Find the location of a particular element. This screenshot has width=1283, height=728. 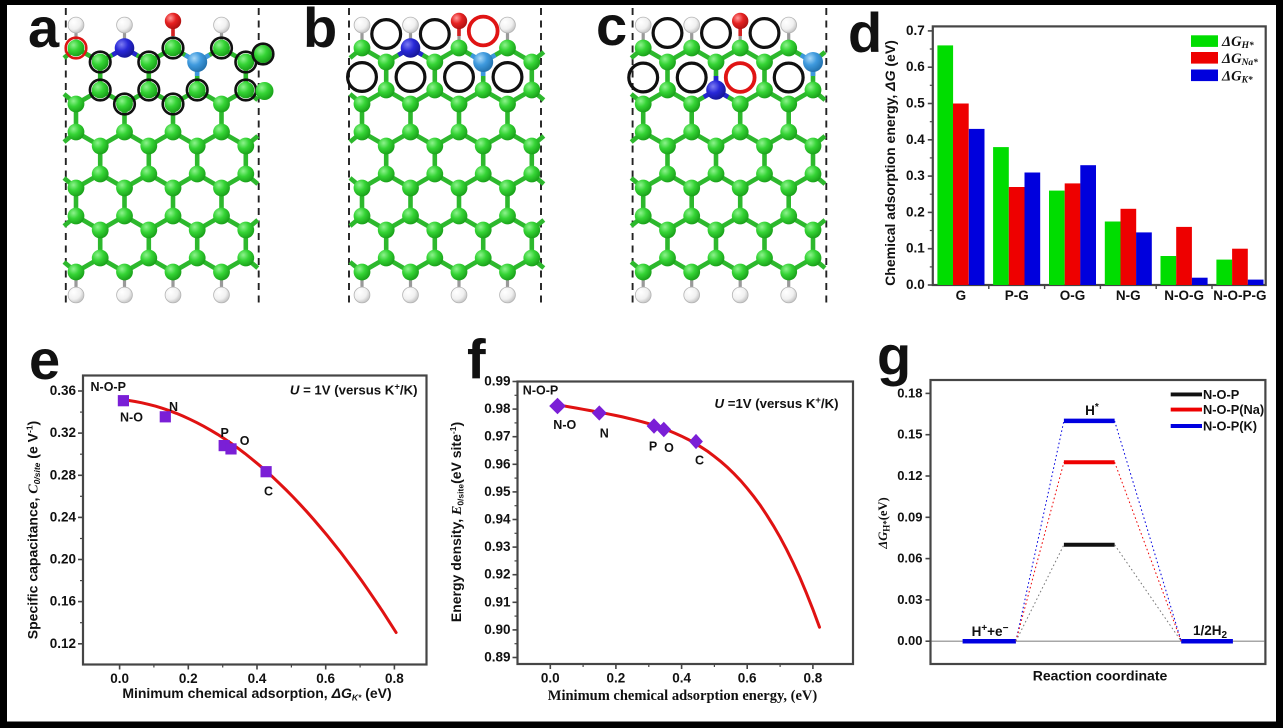

svg-text: 1/2H2 is located at coordinates (1210, 632).